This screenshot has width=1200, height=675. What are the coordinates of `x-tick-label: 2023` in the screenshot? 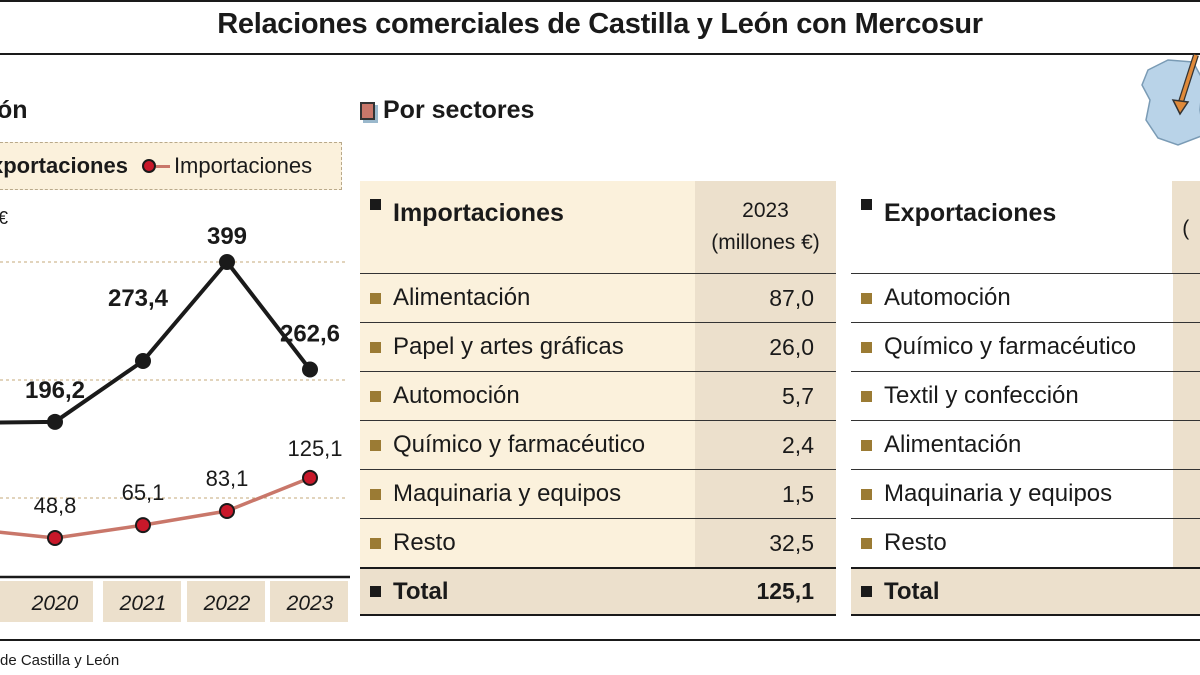 It's located at (310, 603).